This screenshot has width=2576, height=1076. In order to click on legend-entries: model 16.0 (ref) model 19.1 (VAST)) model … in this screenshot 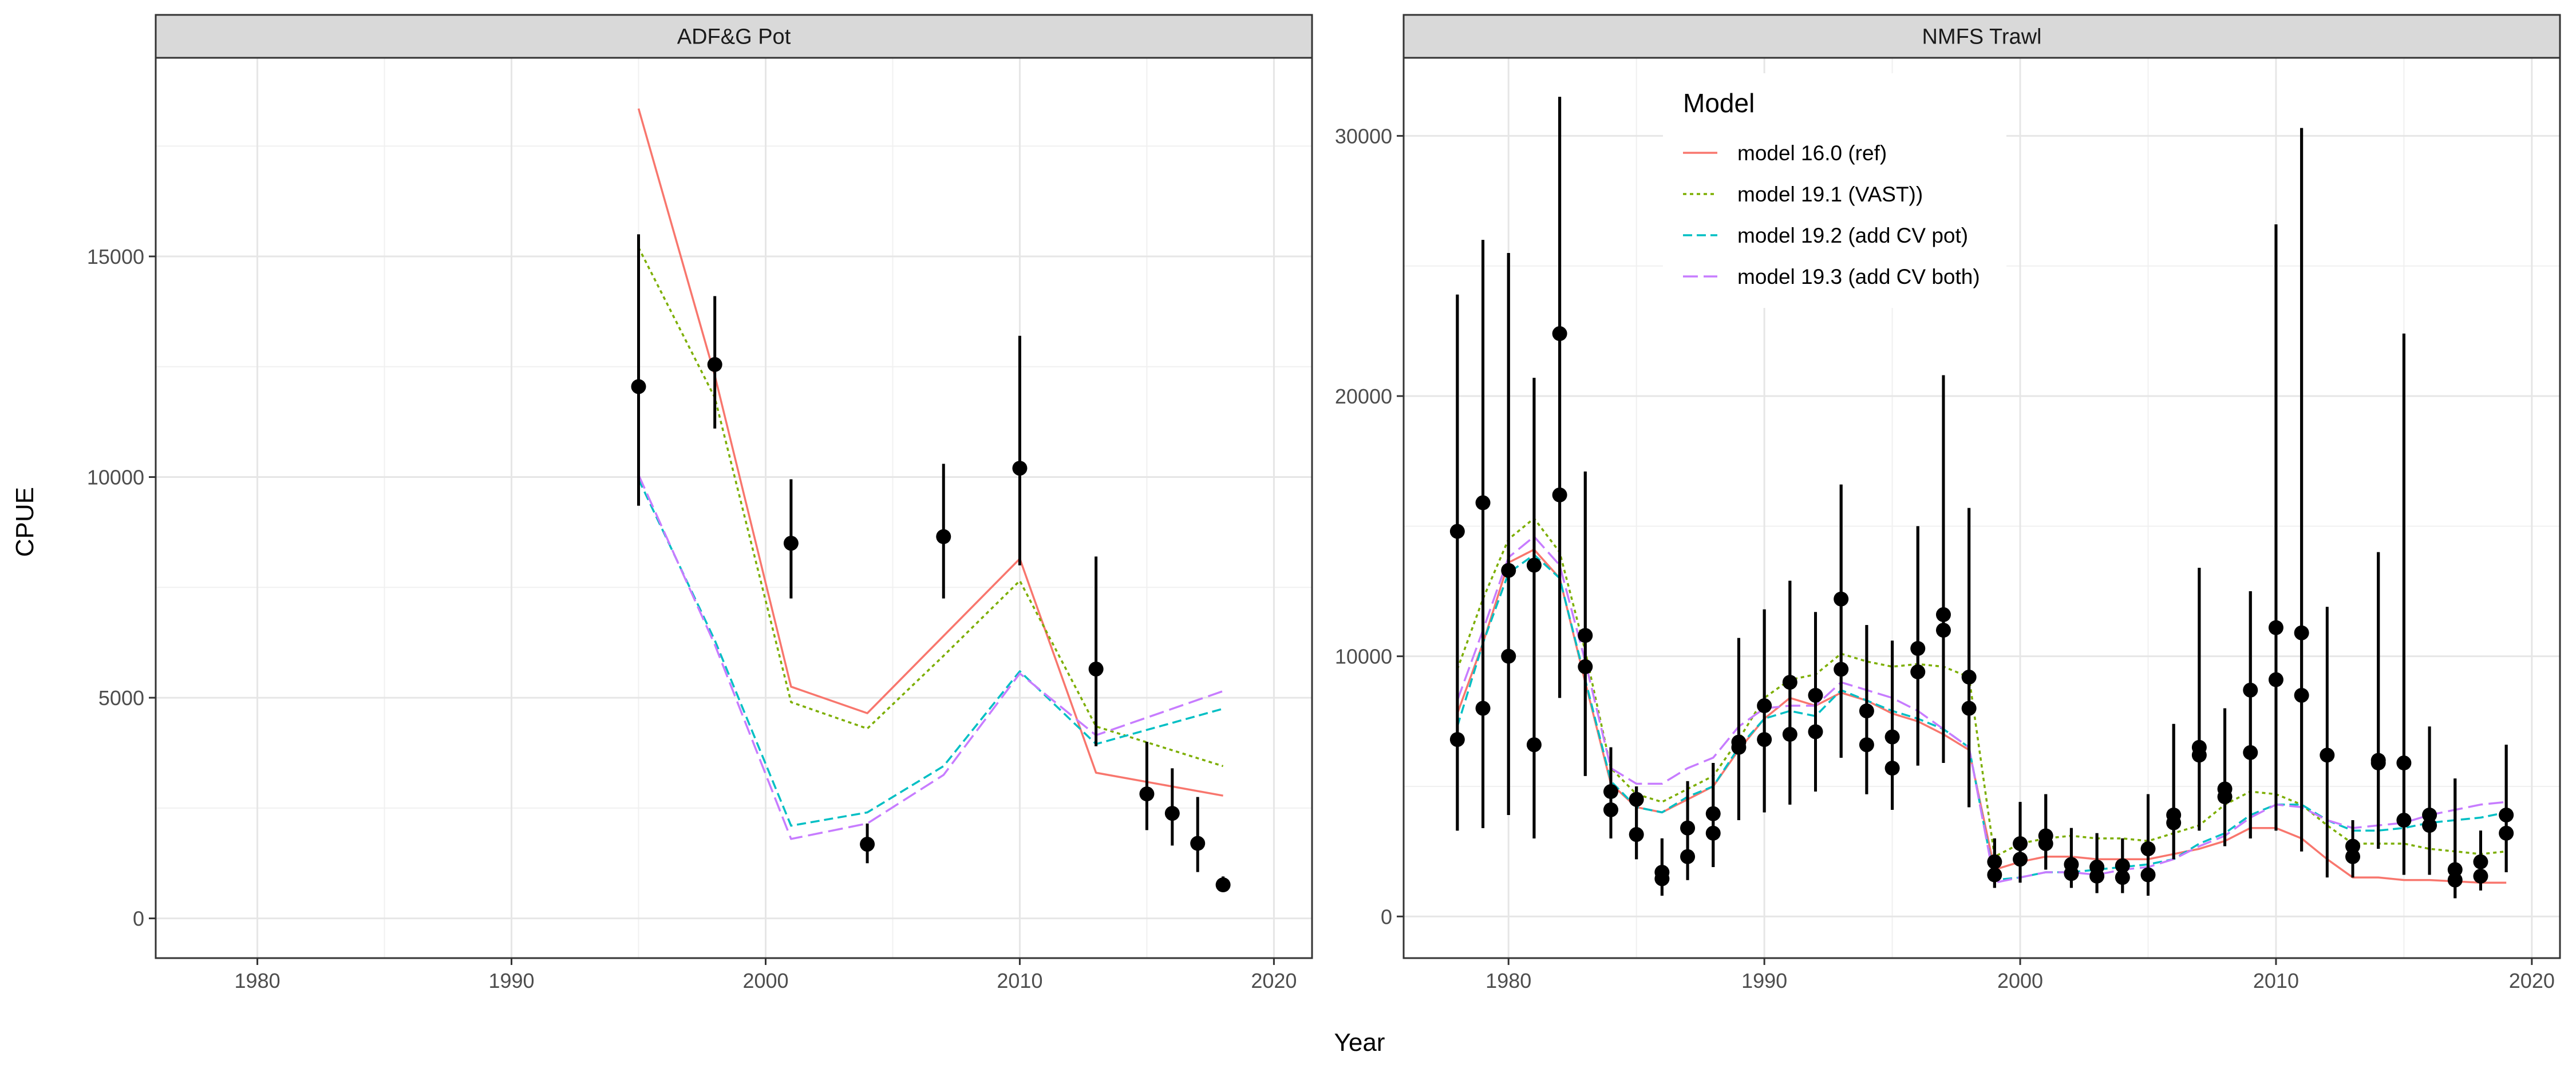, I will do `click(1831, 214)`.